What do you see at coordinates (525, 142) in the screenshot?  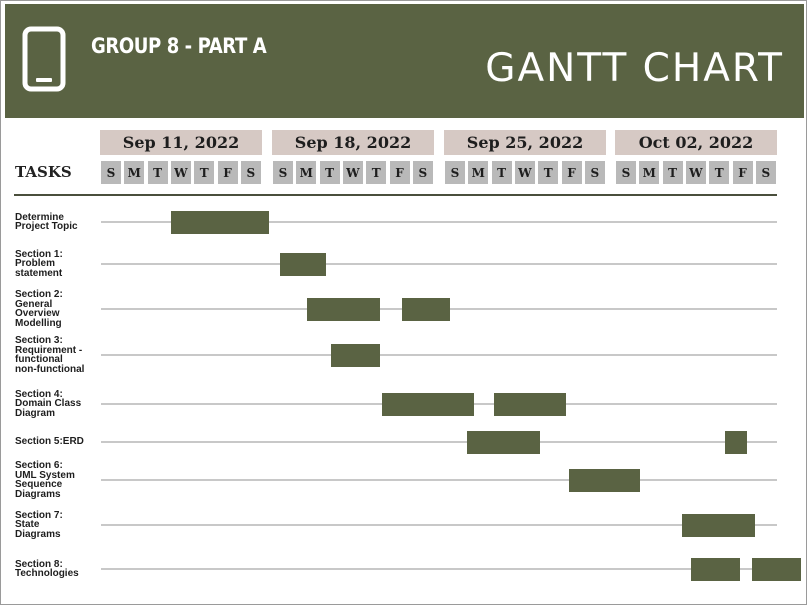 I see `week-header: Sep 25, 2022` at bounding box center [525, 142].